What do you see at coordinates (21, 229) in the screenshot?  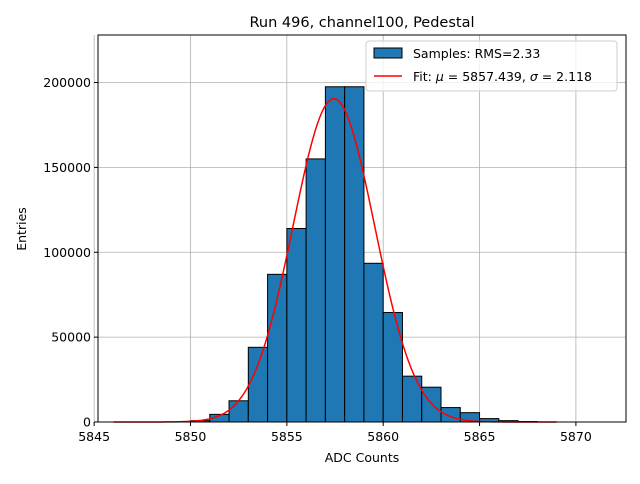 I see `y-axis-label: Entries` at bounding box center [21, 229].